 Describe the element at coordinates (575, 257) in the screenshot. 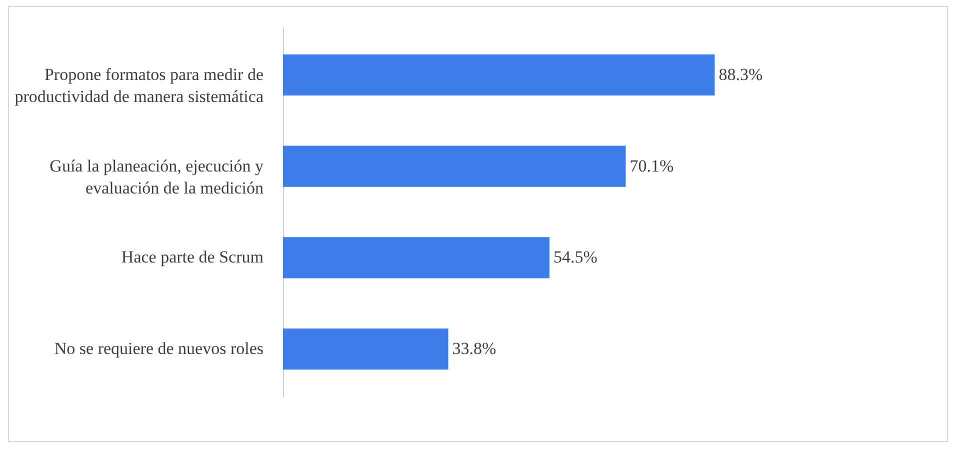

I see `data-label: 54.5%` at that location.